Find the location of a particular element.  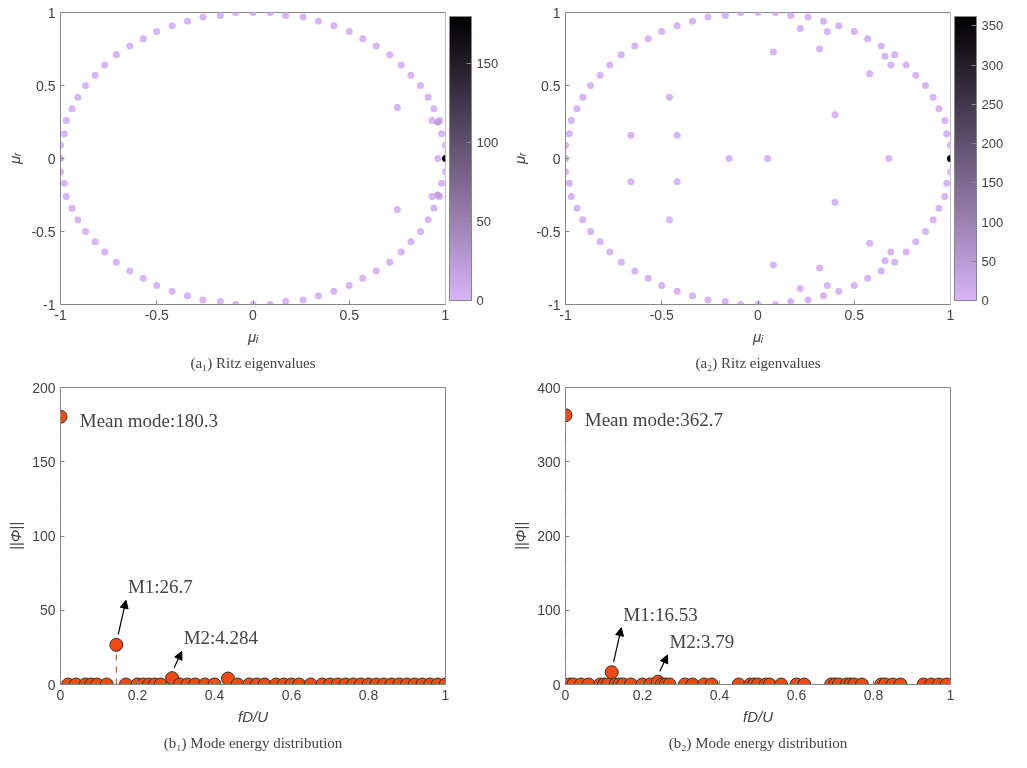

annotation: Mean mode:180.3 is located at coordinates (149, 421).